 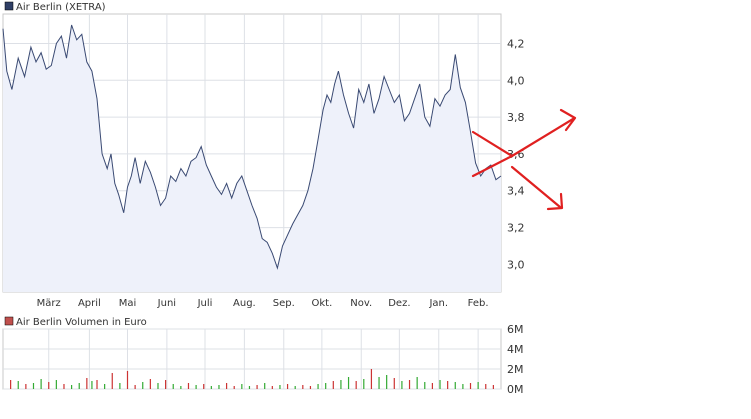 What do you see at coordinates (399, 303) in the screenshot?
I see `price-x-tick-label: Dez.` at bounding box center [399, 303].